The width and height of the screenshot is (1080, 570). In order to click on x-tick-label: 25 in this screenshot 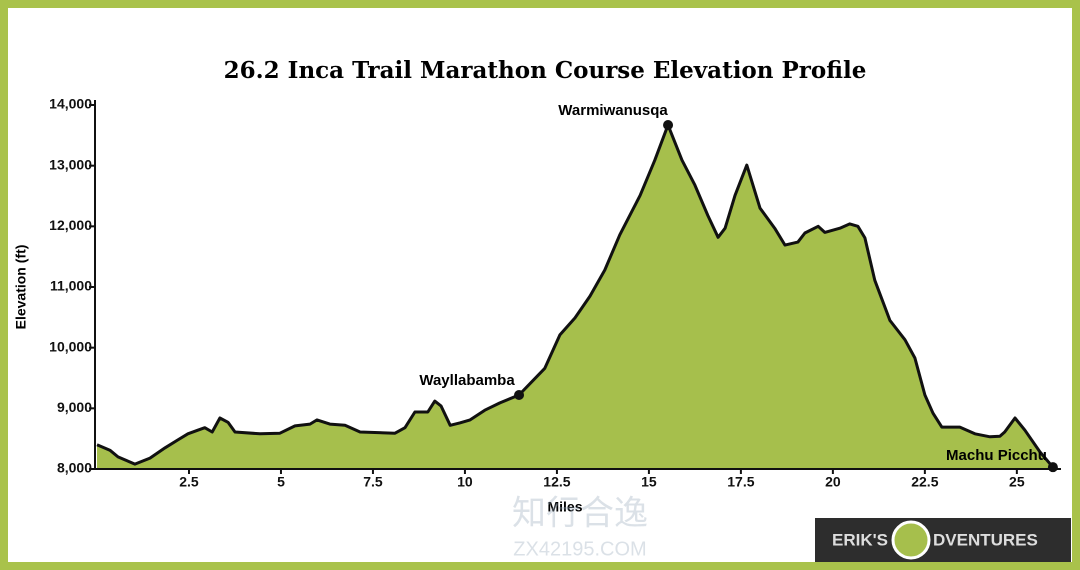, I will do `click(1017, 482)`.